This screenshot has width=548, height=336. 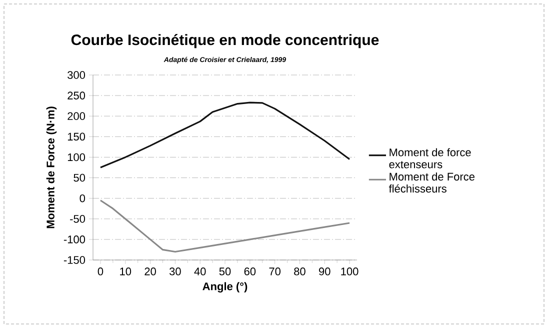 I want to click on legend-label: Moment de force extenseurs, so click(x=430, y=158).